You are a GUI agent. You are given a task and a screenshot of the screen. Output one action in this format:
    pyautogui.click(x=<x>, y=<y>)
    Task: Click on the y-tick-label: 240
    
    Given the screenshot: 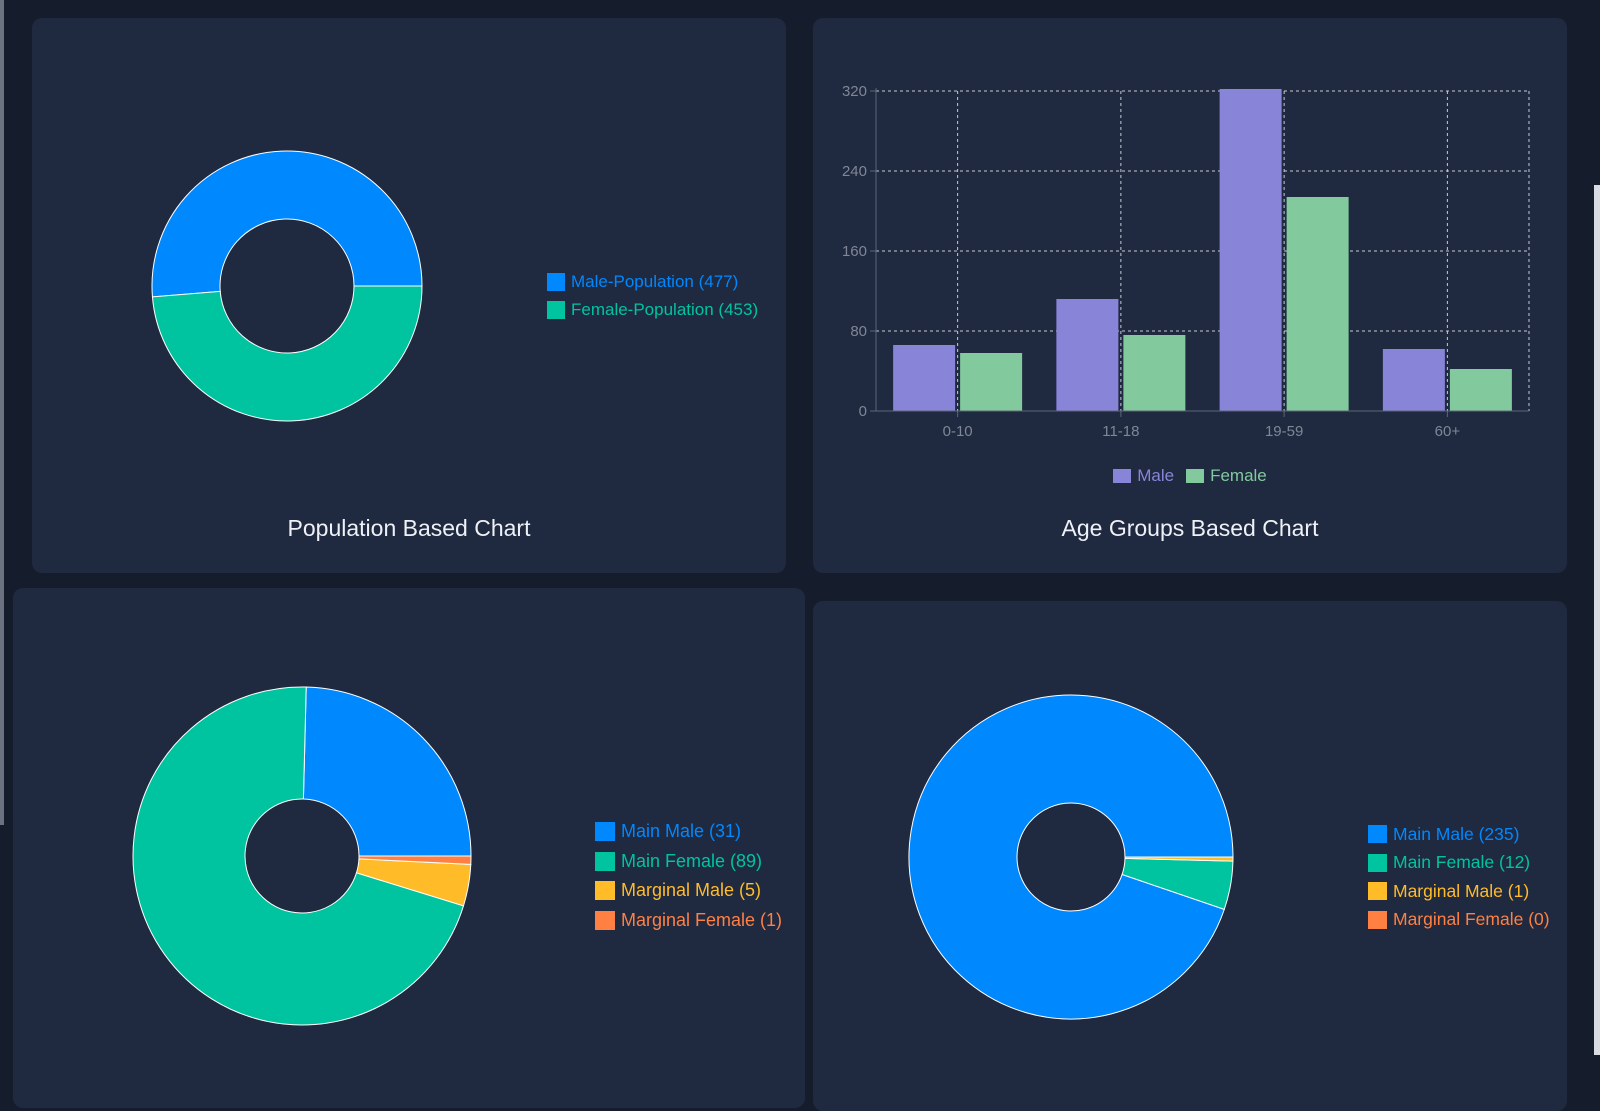 What is the action you would take?
    pyautogui.click(x=854, y=171)
    